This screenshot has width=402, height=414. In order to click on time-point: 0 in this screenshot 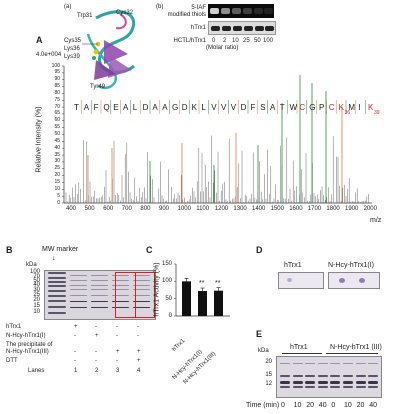, I will do `click(283, 405)`.